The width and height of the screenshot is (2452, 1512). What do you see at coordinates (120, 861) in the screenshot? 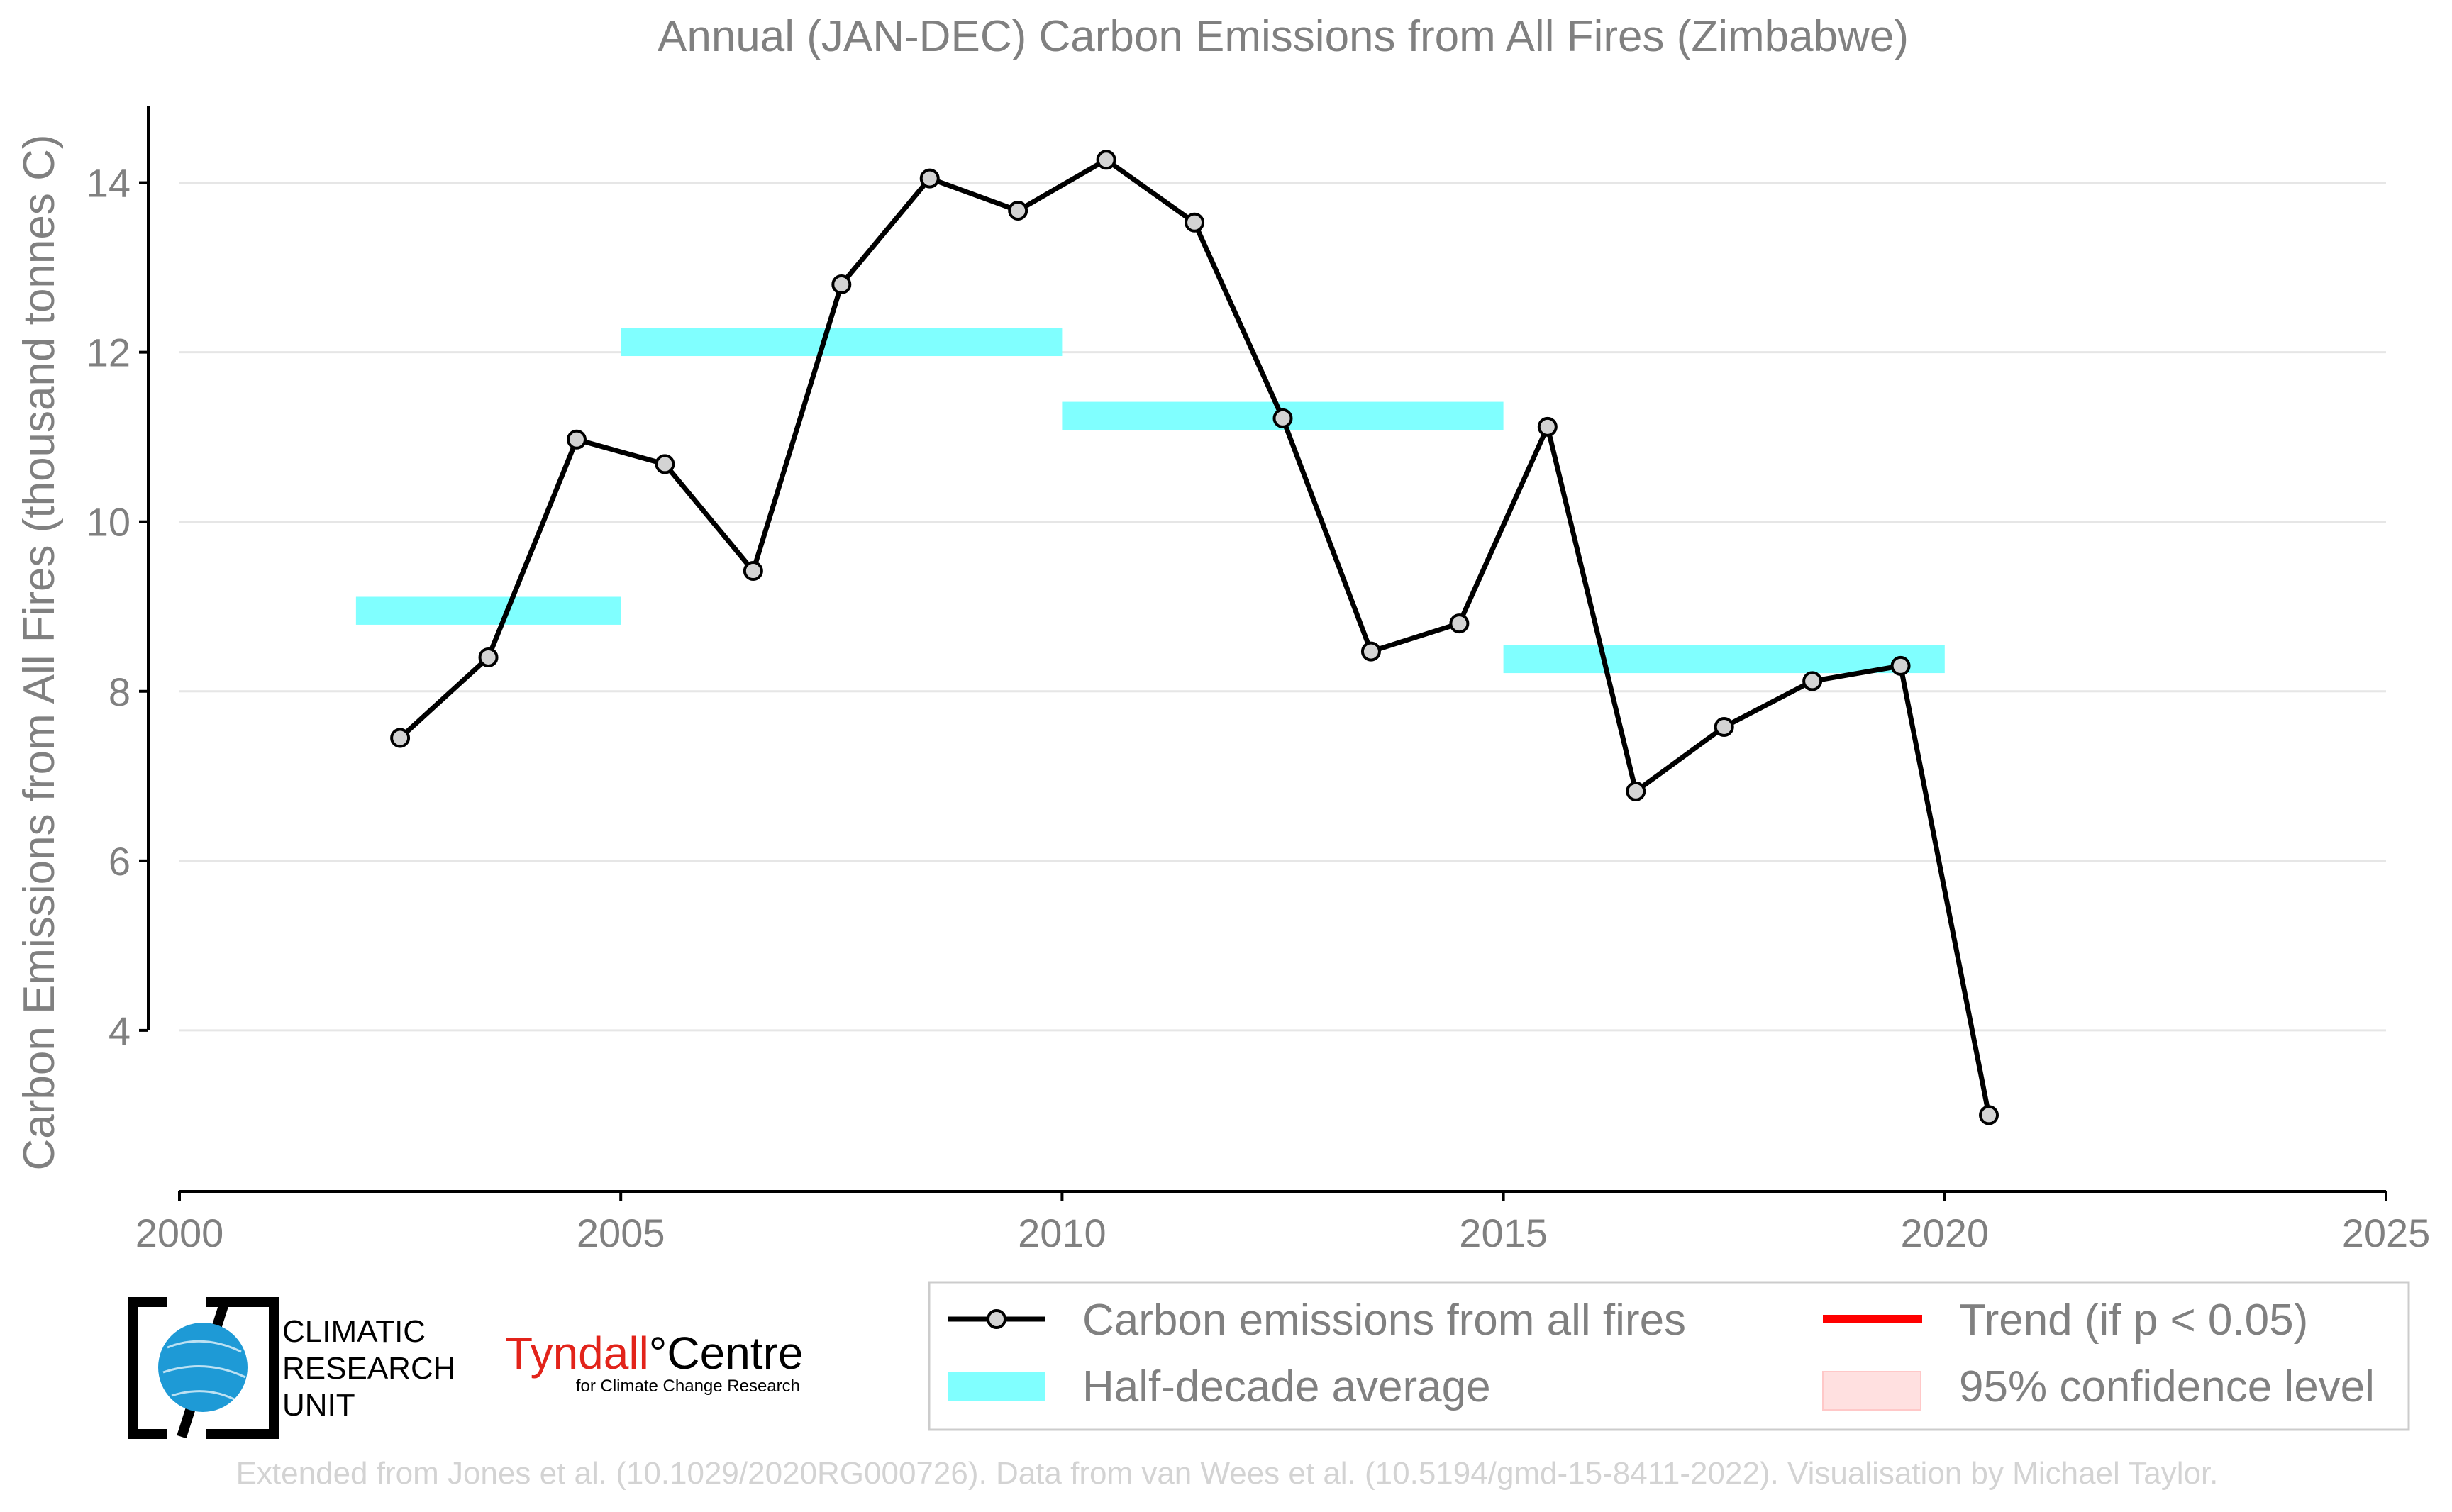
I see `y-tick-label: 6` at bounding box center [120, 861].